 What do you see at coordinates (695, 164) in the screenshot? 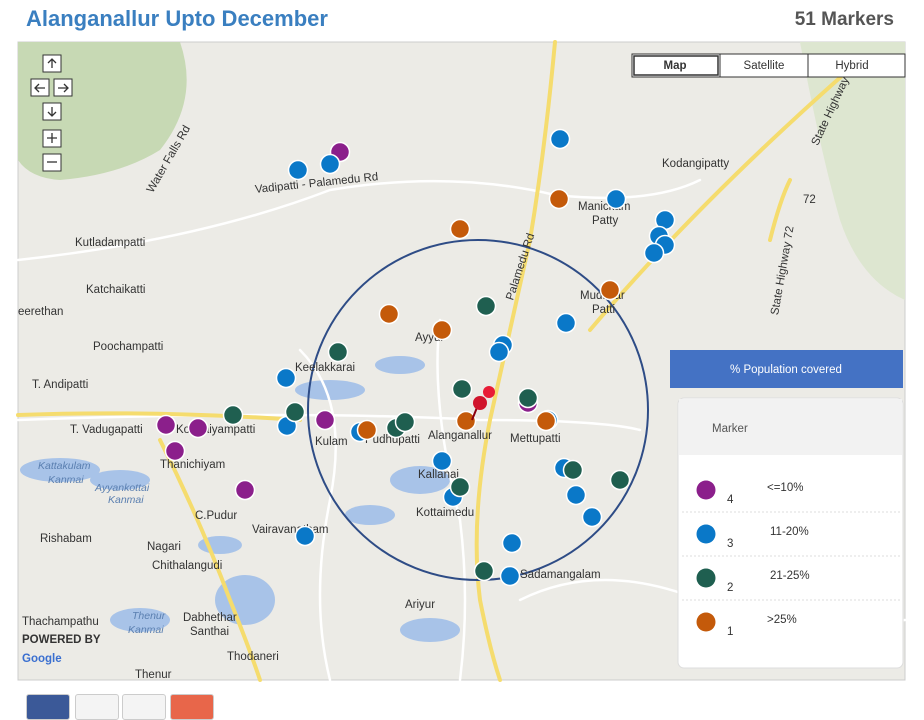
I see `place-label: Kodangipatty` at bounding box center [695, 164].